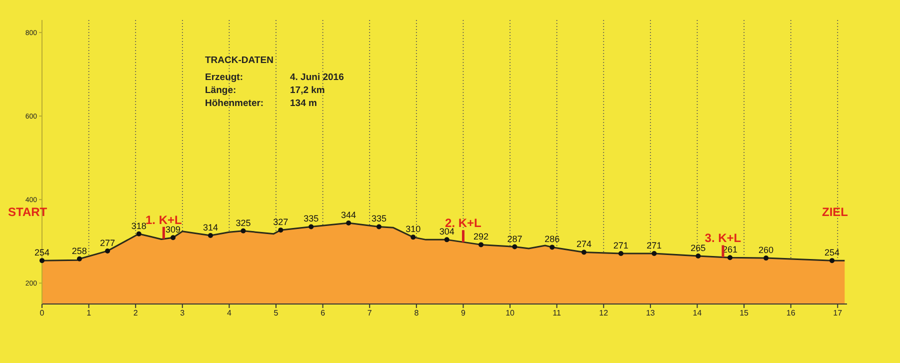  What do you see at coordinates (481, 237) in the screenshot?
I see `data-label: 292` at bounding box center [481, 237].